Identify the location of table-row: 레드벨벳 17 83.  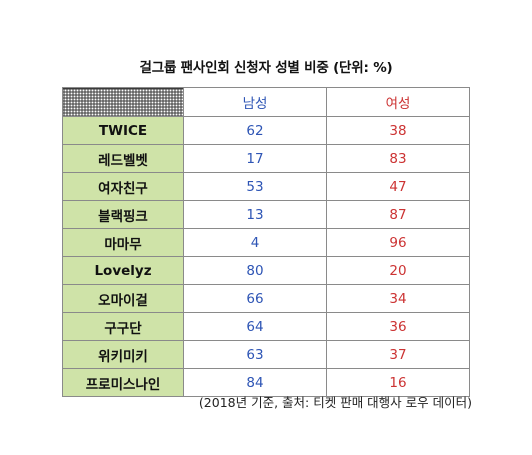
(266, 158).